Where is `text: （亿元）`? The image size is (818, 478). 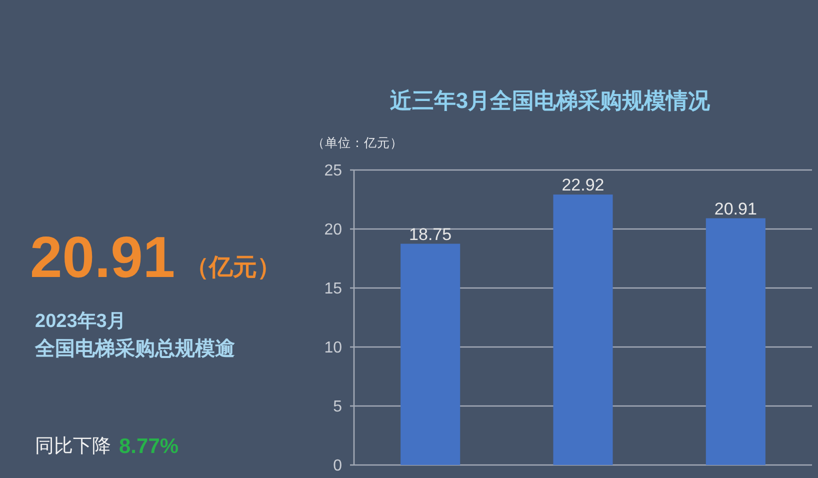 text: （亿元） is located at coordinates (233, 267).